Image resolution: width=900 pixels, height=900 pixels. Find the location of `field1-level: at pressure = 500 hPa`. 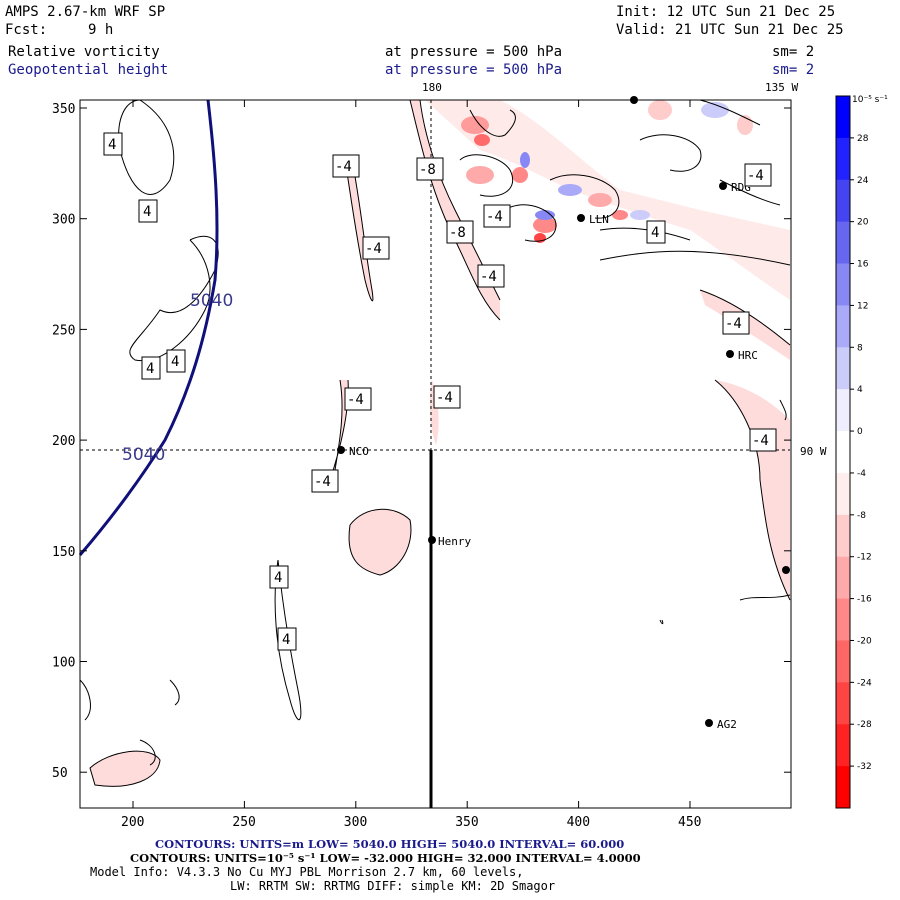

field1-level: at pressure = 500 hPa is located at coordinates (474, 52).